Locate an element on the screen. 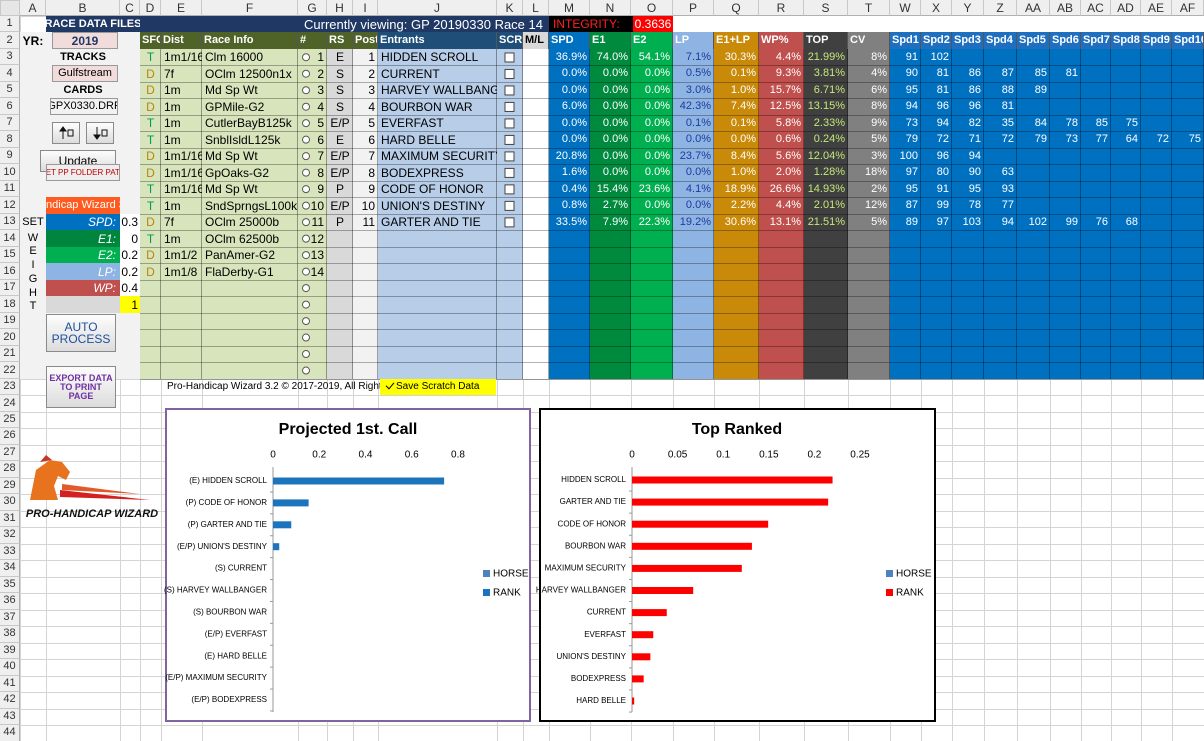 The image size is (1204, 741). table-cell: 19.2% is located at coordinates (695, 221).